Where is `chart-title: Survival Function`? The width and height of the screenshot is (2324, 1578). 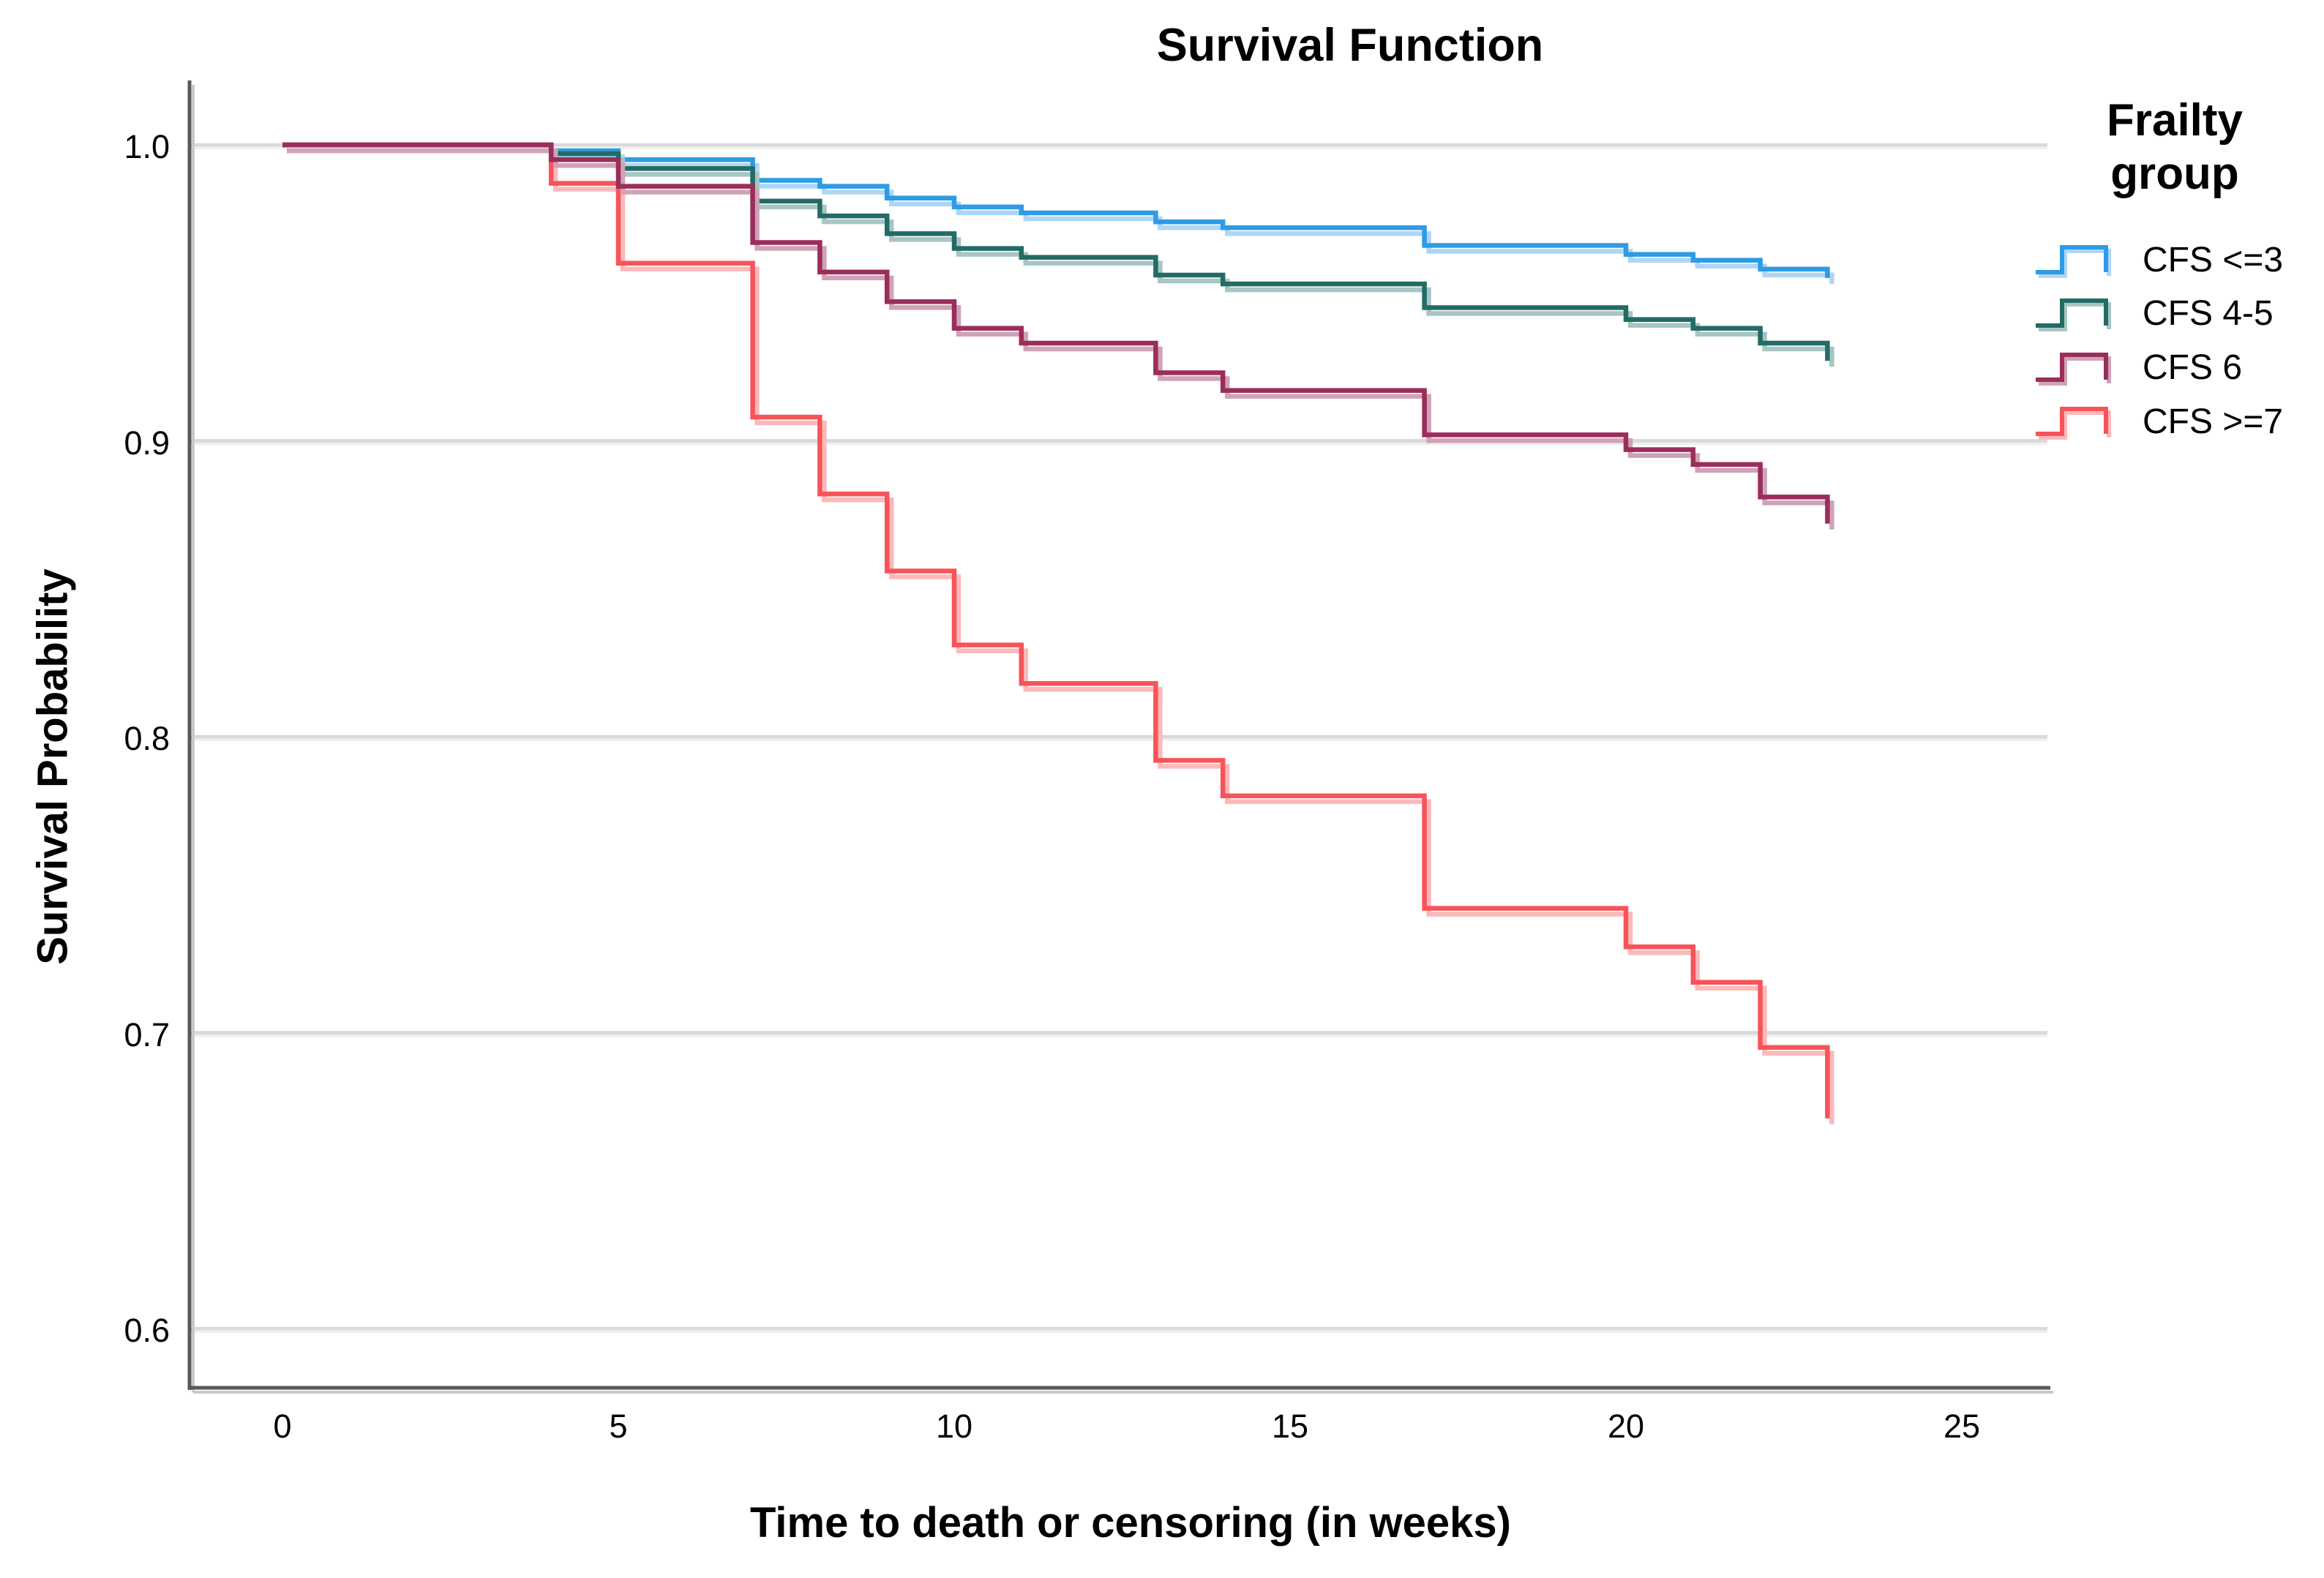 chart-title: Survival Function is located at coordinates (1350, 45).